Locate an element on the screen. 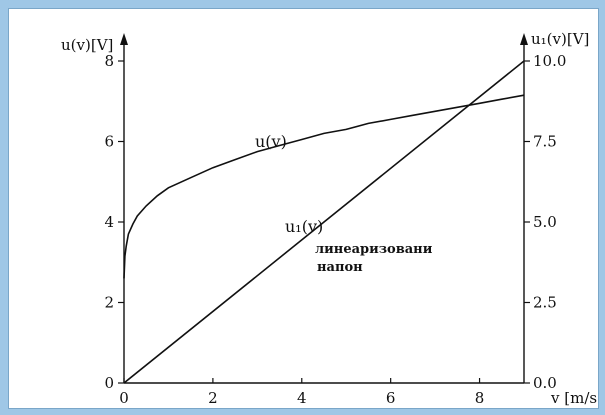 This screenshot has height=415, width=605. y-right-tick-label: 0.0 is located at coordinates (545, 383).